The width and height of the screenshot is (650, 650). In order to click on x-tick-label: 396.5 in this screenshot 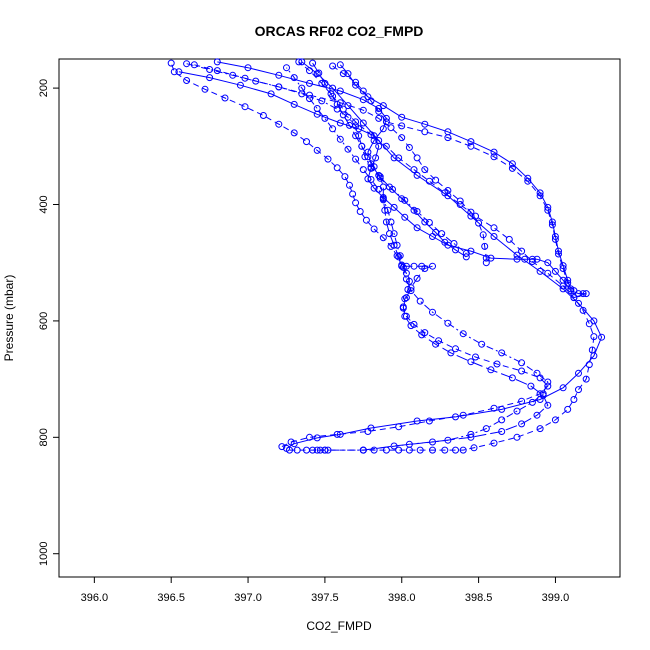, I will do `click(171, 598)`.